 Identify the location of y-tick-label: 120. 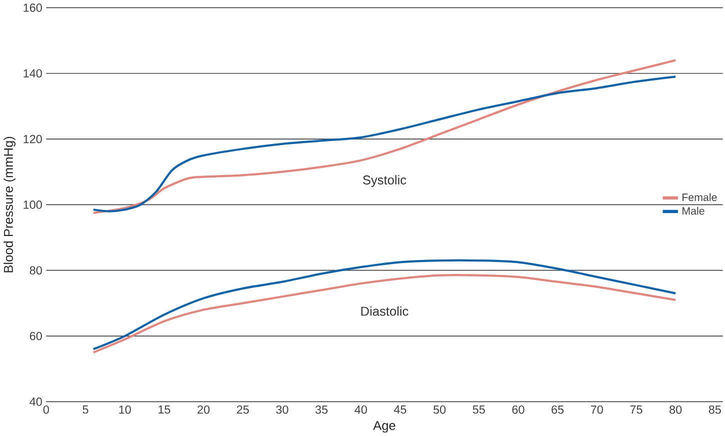
(33, 139).